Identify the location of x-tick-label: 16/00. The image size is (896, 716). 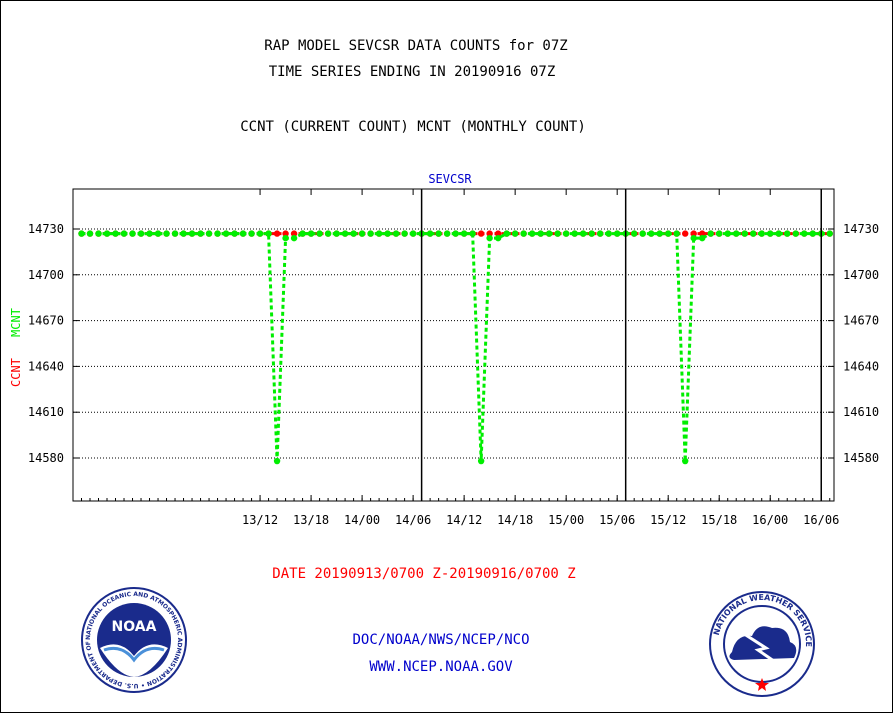
(770, 520).